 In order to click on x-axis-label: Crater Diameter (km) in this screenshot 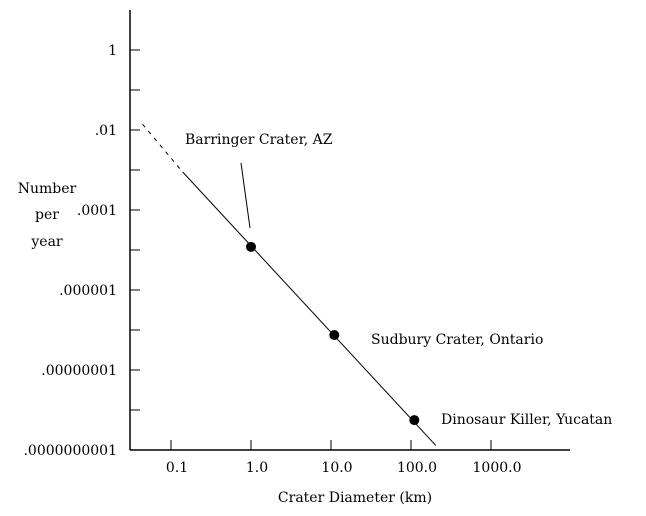, I will do `click(355, 498)`.